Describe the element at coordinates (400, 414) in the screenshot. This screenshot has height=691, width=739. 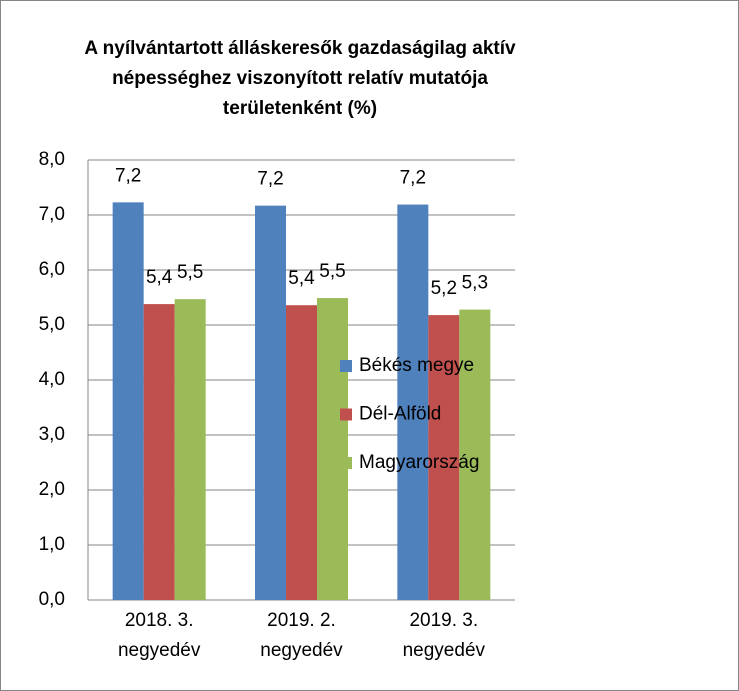
I see `legend-label: Dél-Alföld` at that location.